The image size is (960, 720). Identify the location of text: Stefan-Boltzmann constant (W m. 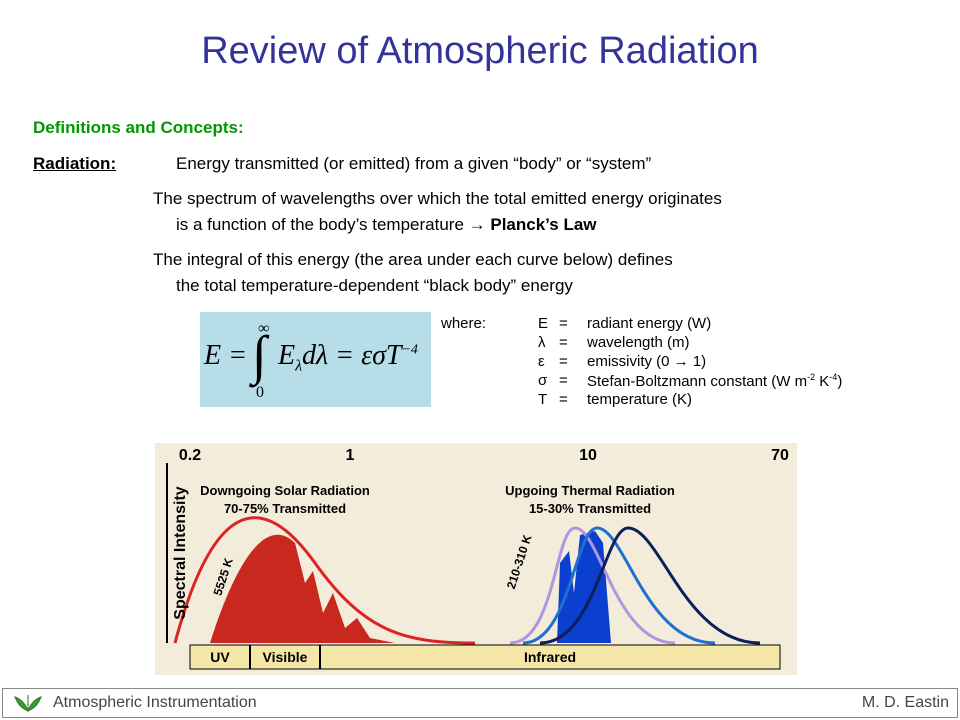
(697, 381).